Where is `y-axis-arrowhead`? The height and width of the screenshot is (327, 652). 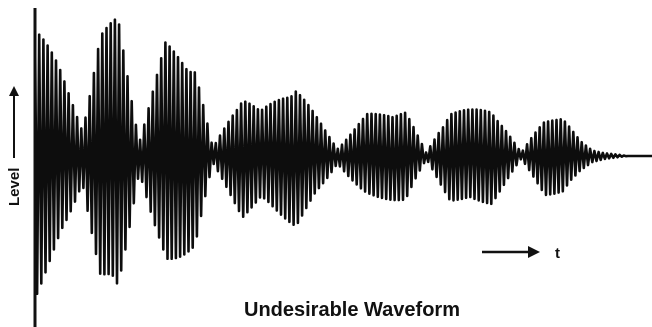
y-axis-arrowhead is located at coordinates (14, 91).